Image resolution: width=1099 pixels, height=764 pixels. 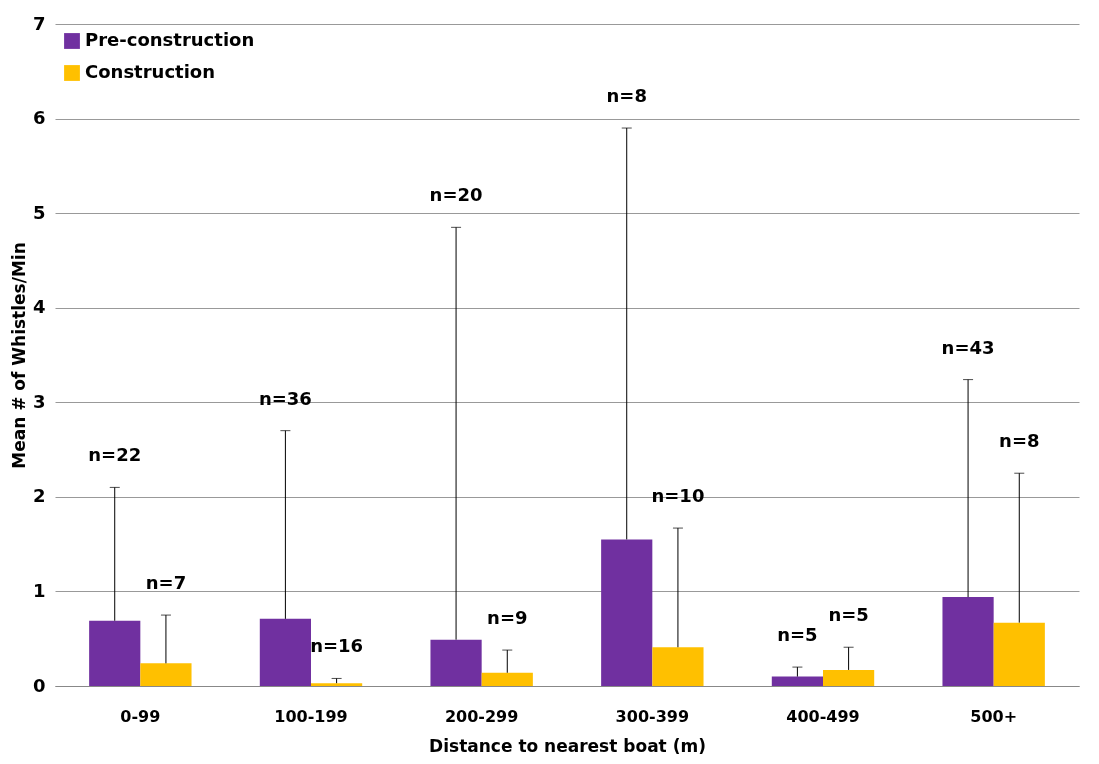 I want to click on legend-label: Construction, so click(x=150, y=71).